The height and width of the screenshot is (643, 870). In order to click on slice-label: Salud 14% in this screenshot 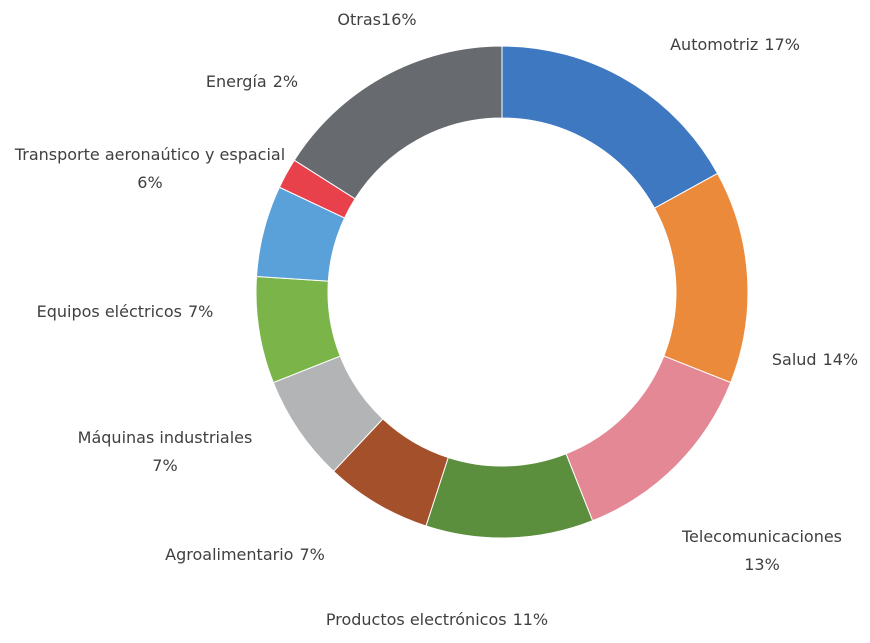, I will do `click(815, 359)`.